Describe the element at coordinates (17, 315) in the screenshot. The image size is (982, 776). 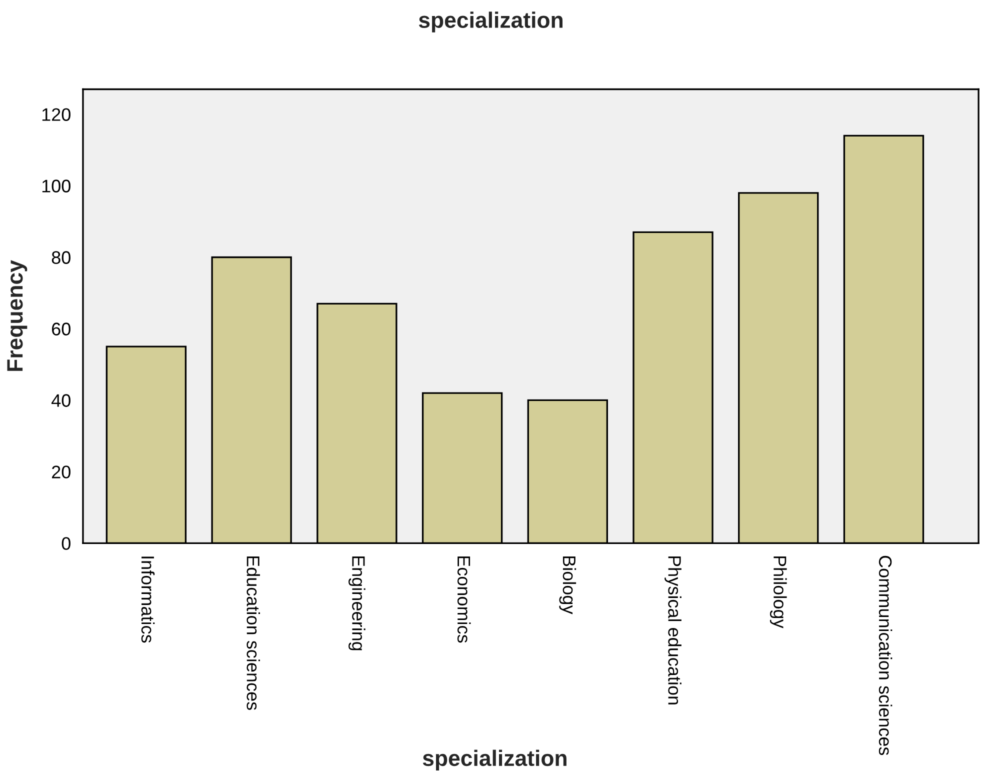
I see `y-axis-title: Frequency` at that location.